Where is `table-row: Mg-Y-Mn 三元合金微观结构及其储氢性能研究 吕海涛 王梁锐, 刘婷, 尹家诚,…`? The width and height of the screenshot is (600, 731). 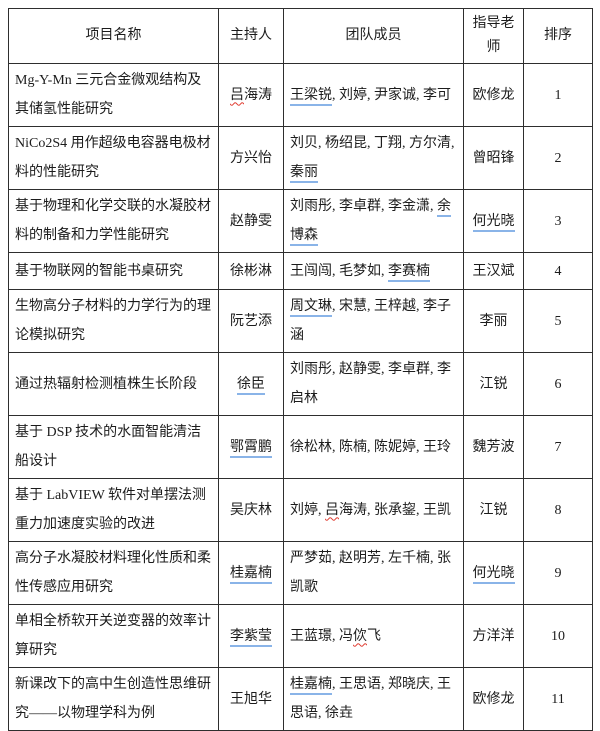 table-row: Mg-Y-Mn 三元合金微观结构及其储氢性能研究 吕海涛 王梁锐, 刘婷, 尹家诚,… is located at coordinates (300, 95).